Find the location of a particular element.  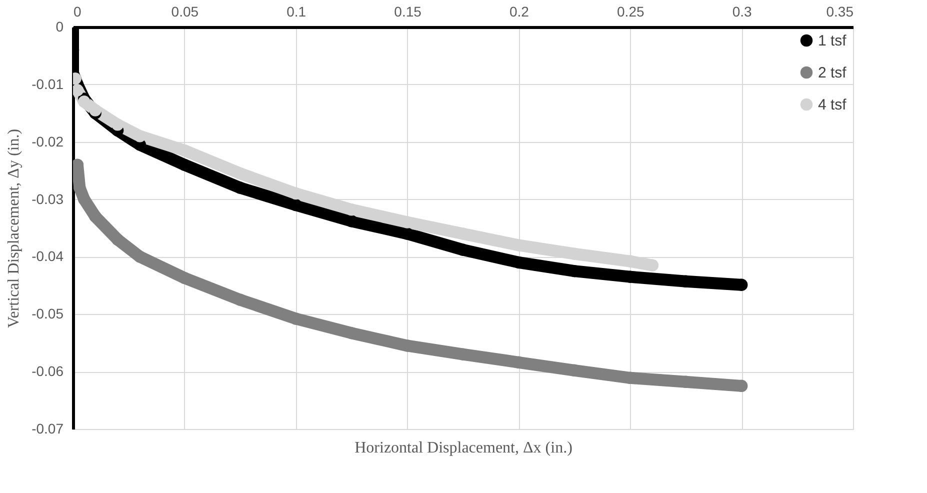

legend-label: 1 tsf is located at coordinates (833, 41).